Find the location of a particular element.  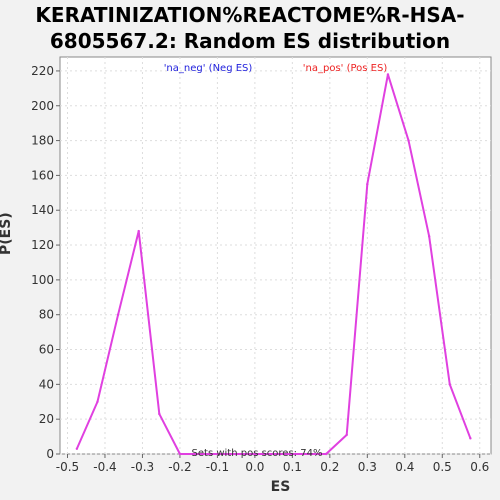

legend-entry-neg: 'na_neg' (Neg ES) is located at coordinates (208, 68).